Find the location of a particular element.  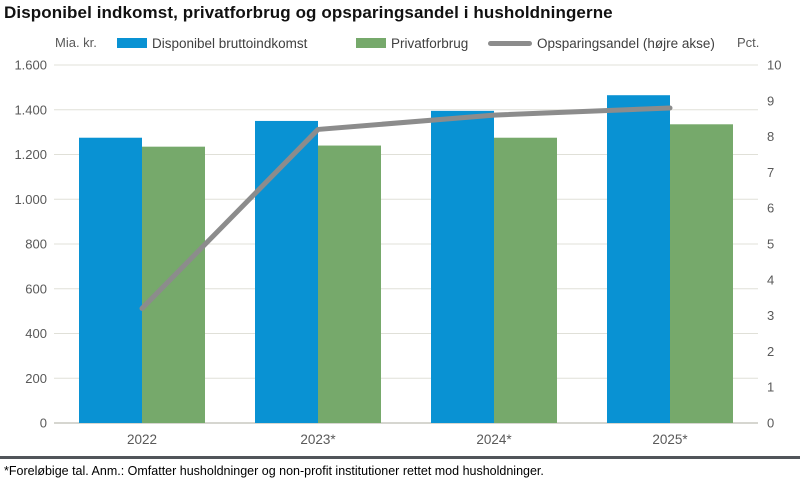

left-axis-tick: 1.000 is located at coordinates (30, 199).